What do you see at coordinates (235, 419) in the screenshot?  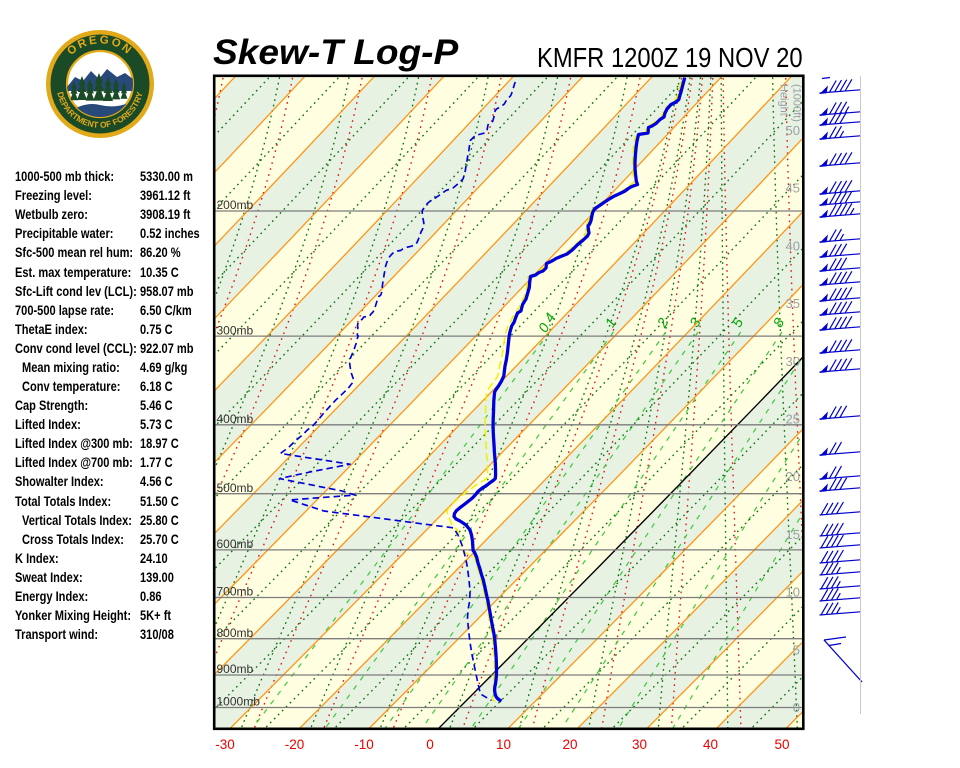 I see `svg-text: 400mb` at bounding box center [235, 419].